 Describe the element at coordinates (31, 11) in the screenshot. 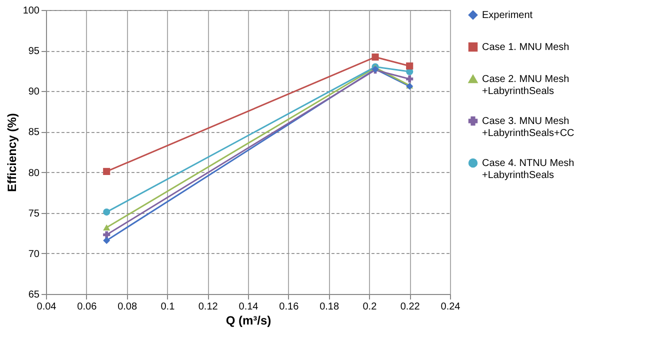

I see `y-tick-label: 100` at that location.